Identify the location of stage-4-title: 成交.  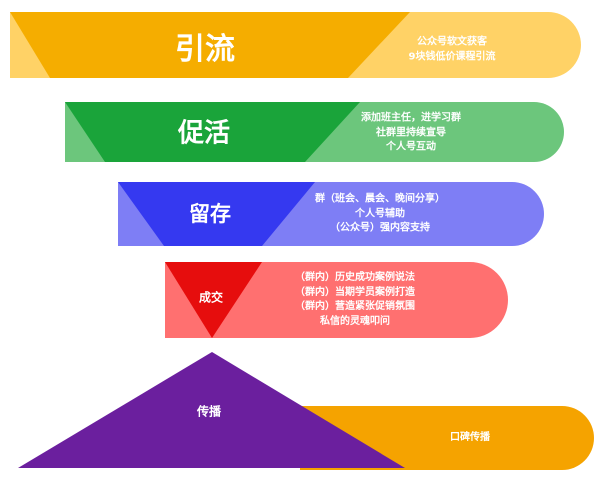
(211, 297).